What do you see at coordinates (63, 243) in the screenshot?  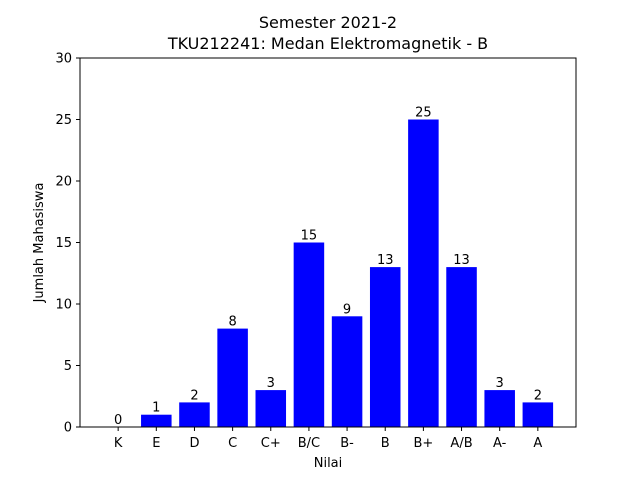 I see `y-tick-label-15: 15` at bounding box center [63, 243].